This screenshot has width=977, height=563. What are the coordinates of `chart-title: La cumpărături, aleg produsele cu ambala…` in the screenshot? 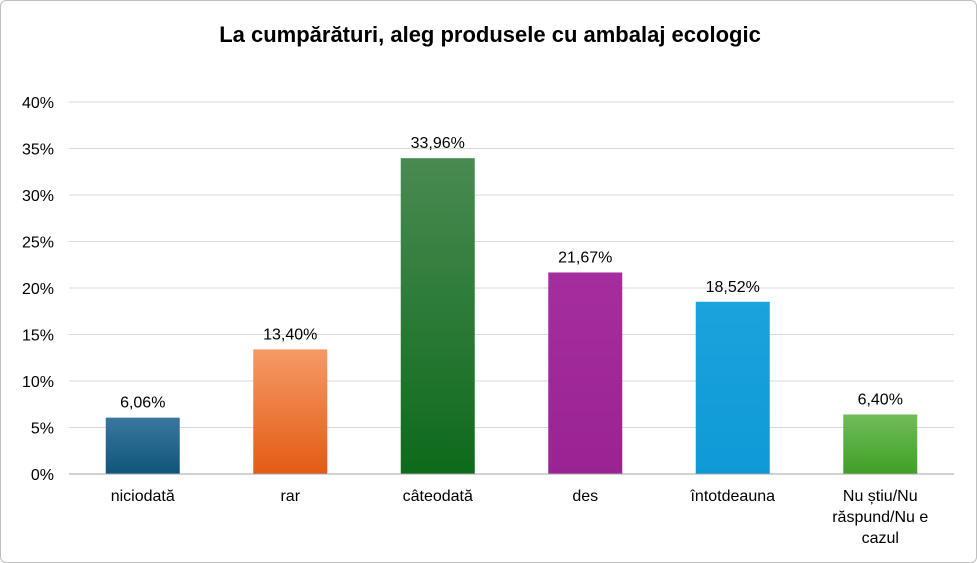 It's located at (490, 34).